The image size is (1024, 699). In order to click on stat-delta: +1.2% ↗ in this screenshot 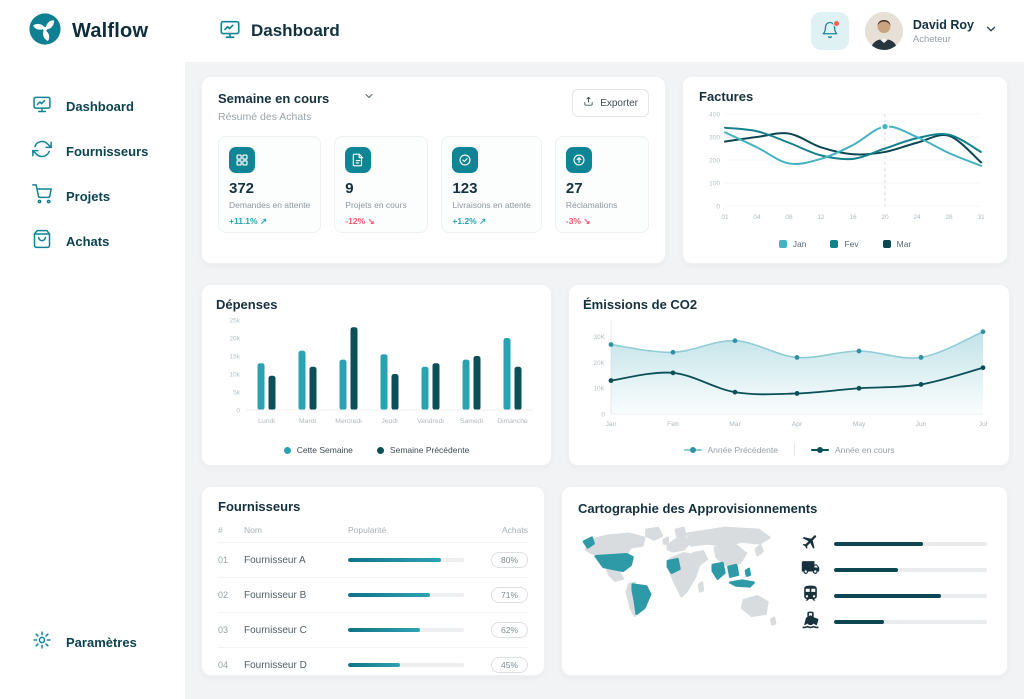, I will do `click(469, 221)`.